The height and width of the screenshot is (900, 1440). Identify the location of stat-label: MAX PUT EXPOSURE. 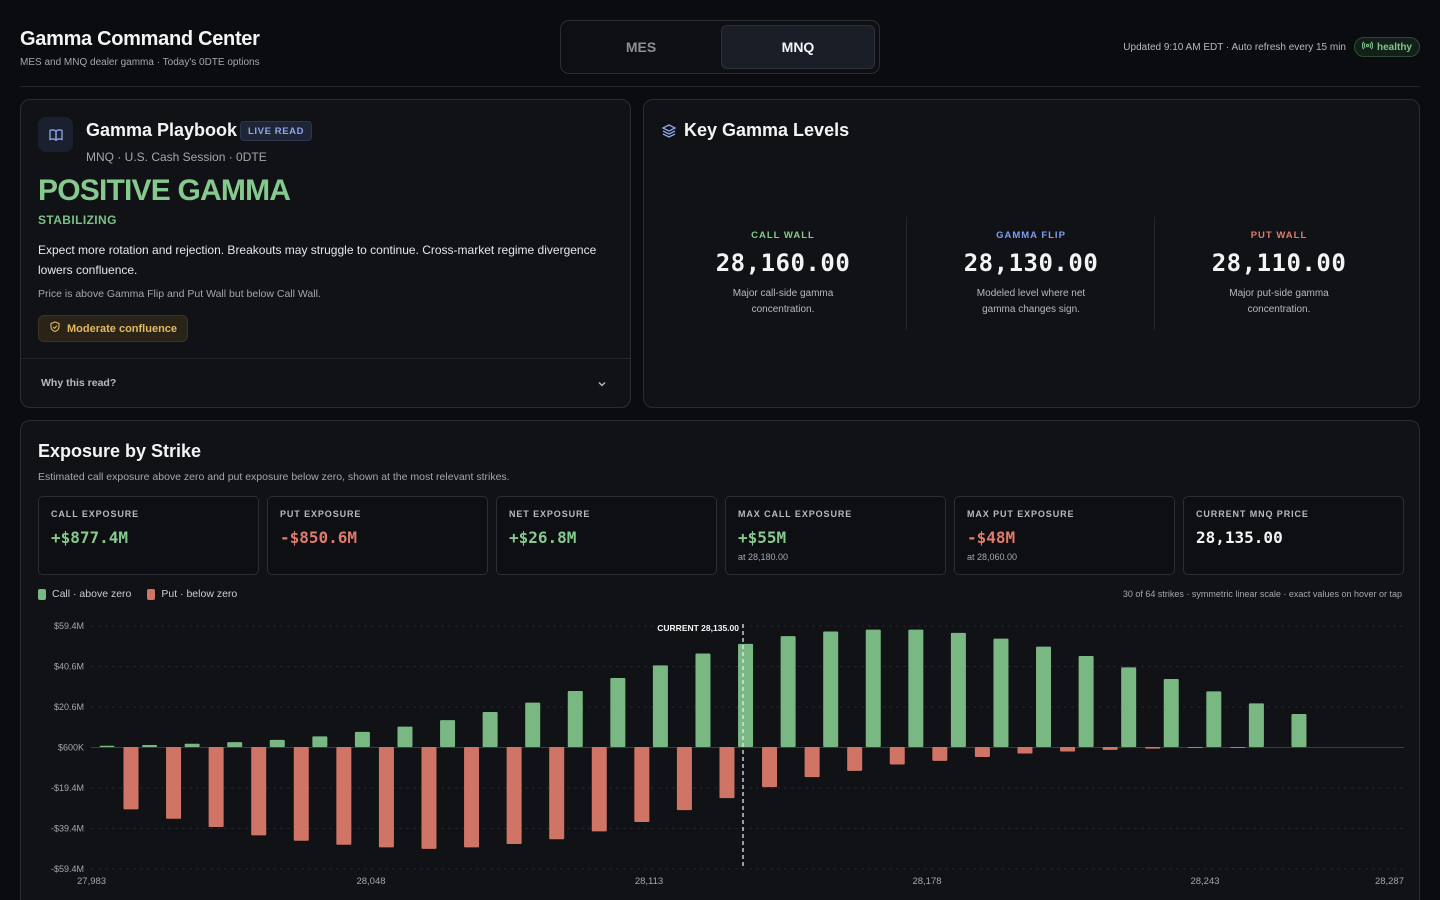
(1021, 514).